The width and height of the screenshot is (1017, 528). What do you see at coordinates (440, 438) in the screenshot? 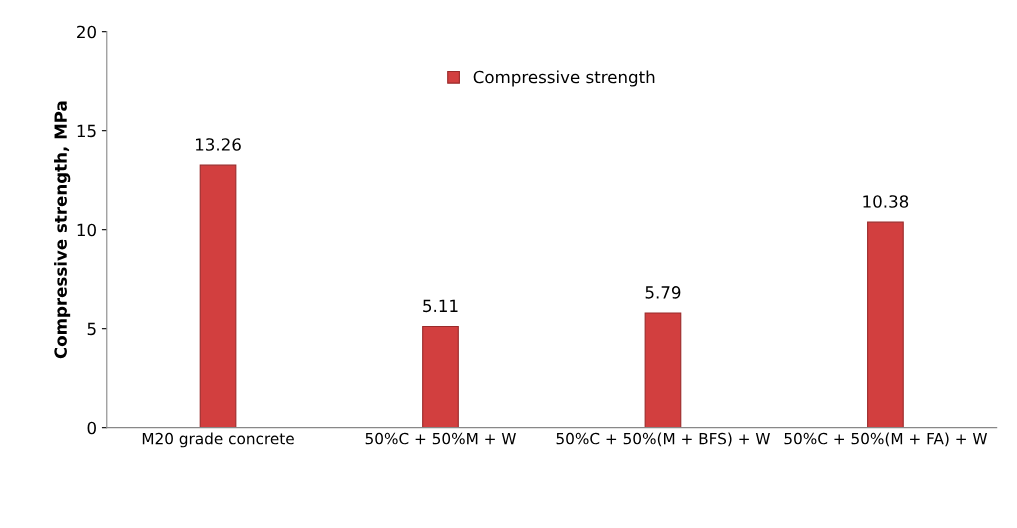
I see `x-tick-label: 50%C + 50%M + W` at bounding box center [440, 438].